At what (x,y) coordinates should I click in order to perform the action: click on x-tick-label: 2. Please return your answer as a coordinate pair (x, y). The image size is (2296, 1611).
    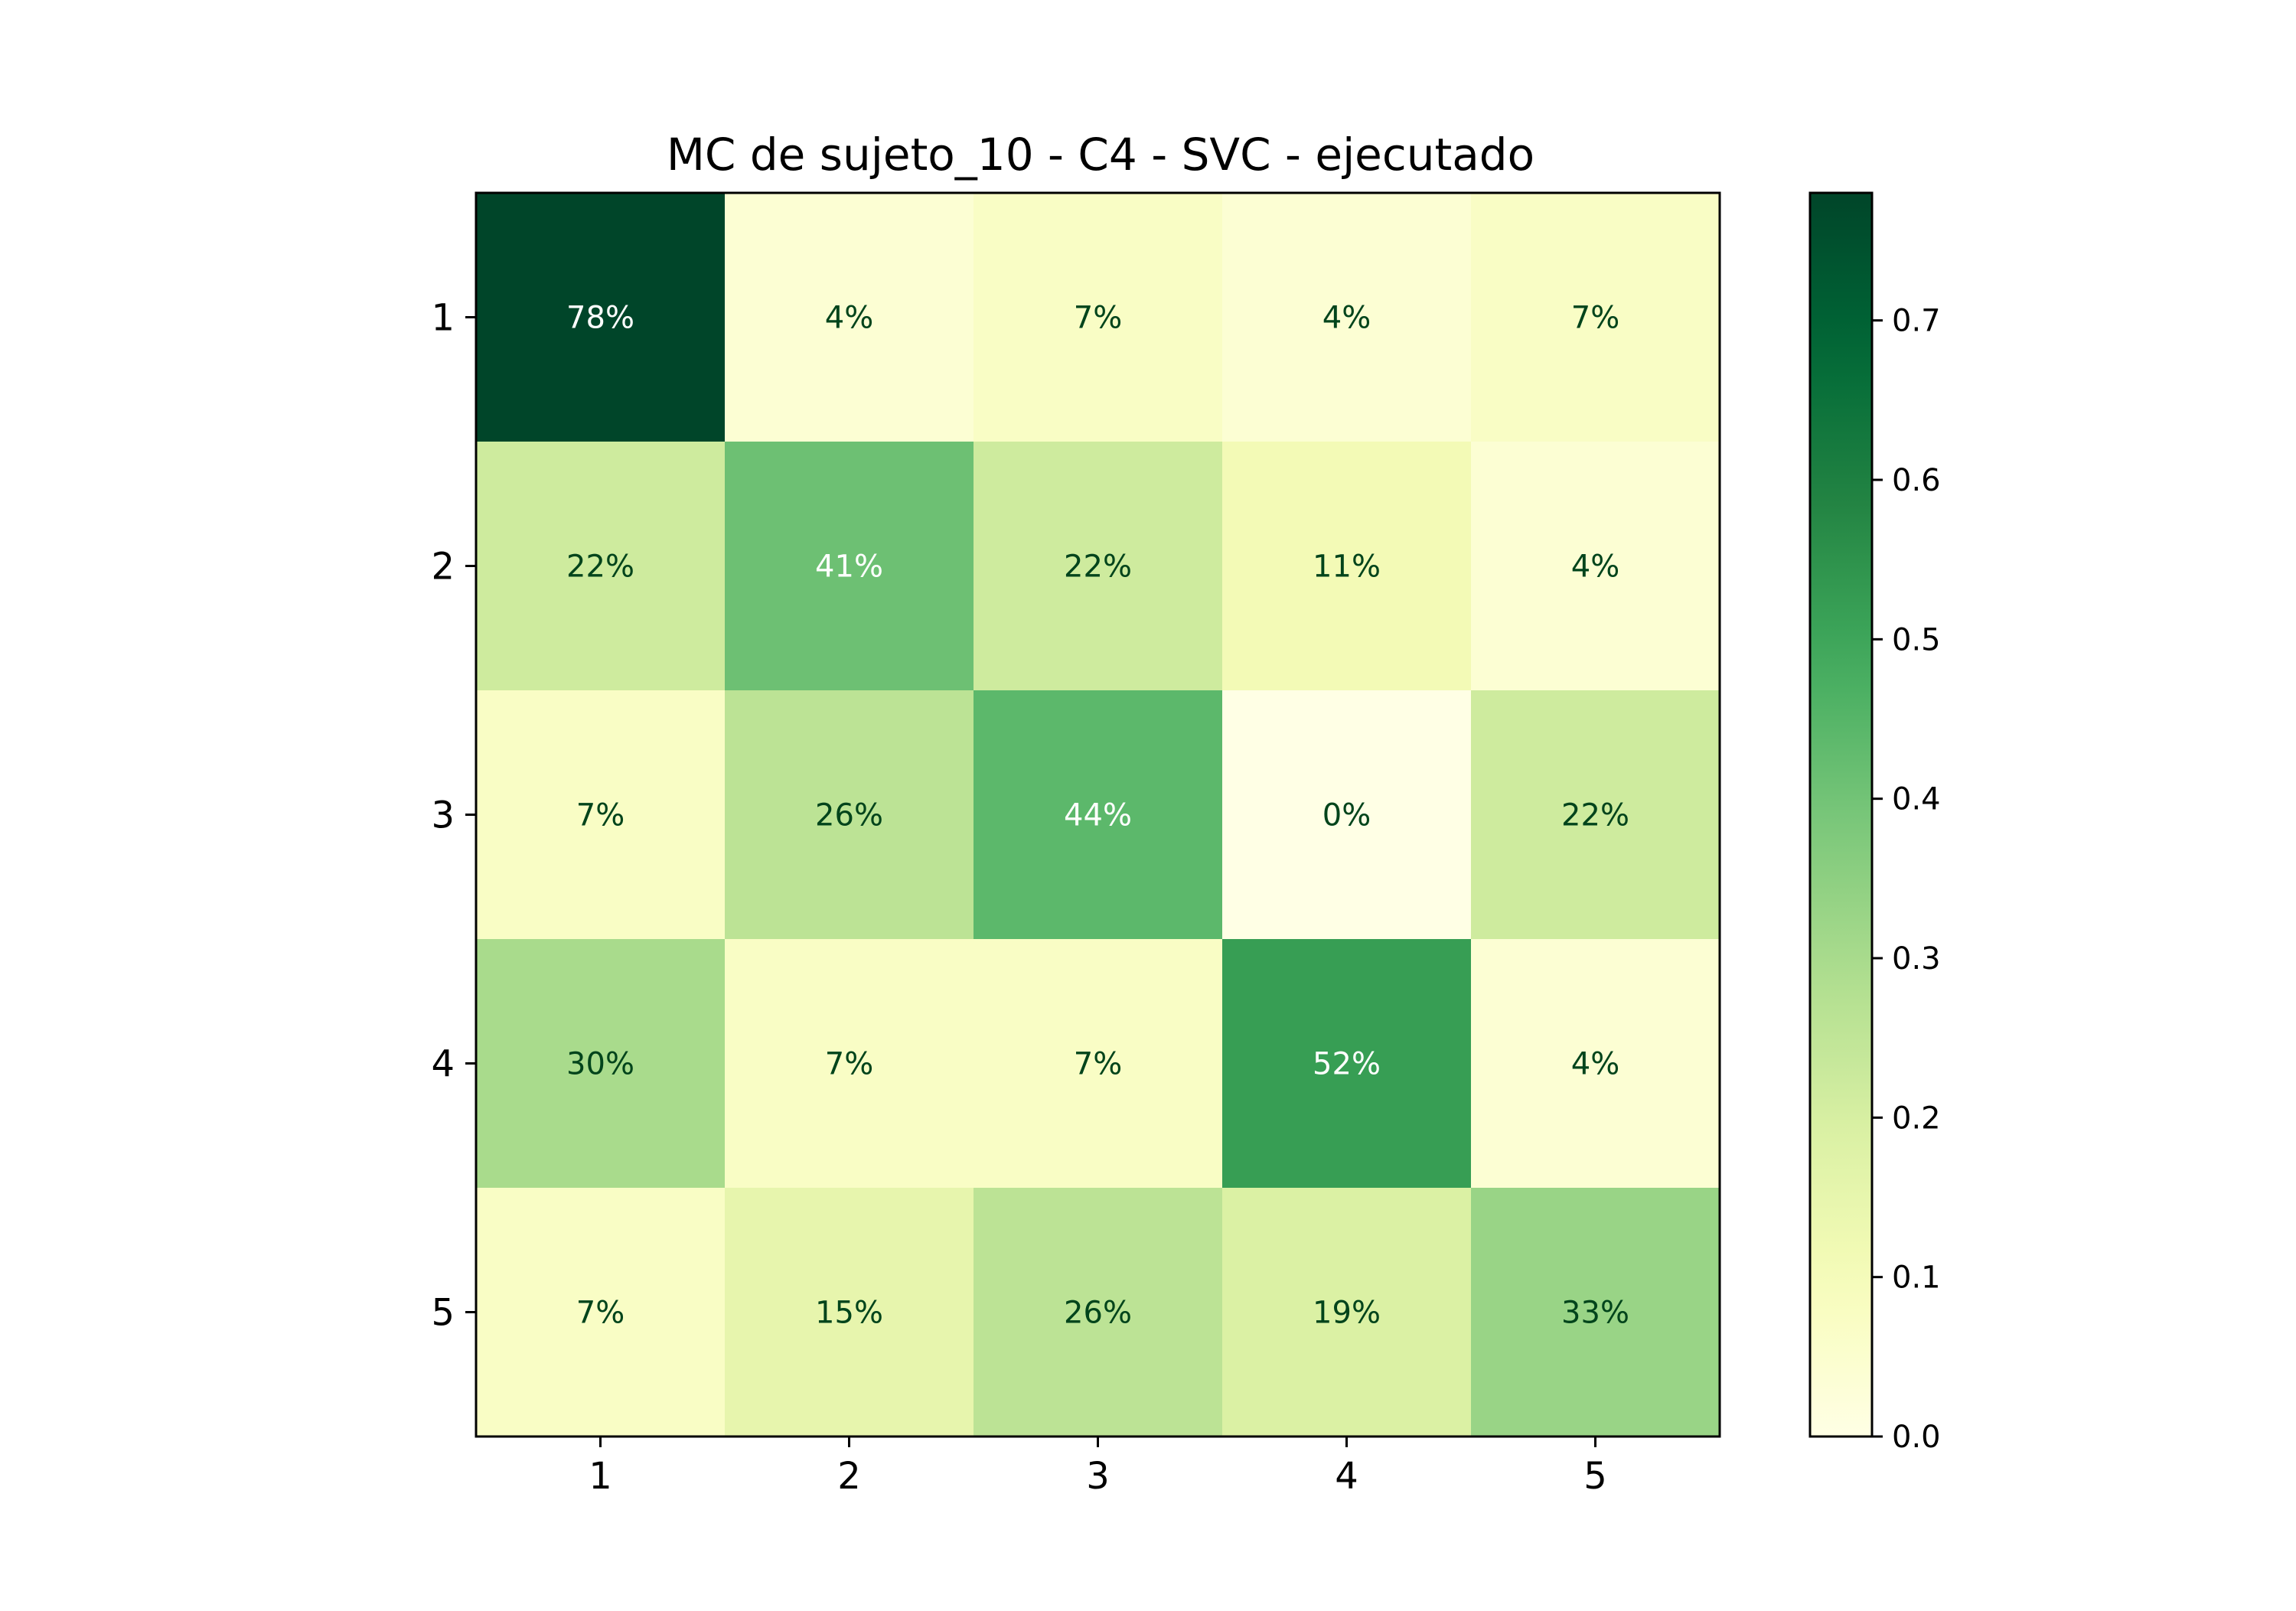
    Looking at the image, I should click on (849, 1476).